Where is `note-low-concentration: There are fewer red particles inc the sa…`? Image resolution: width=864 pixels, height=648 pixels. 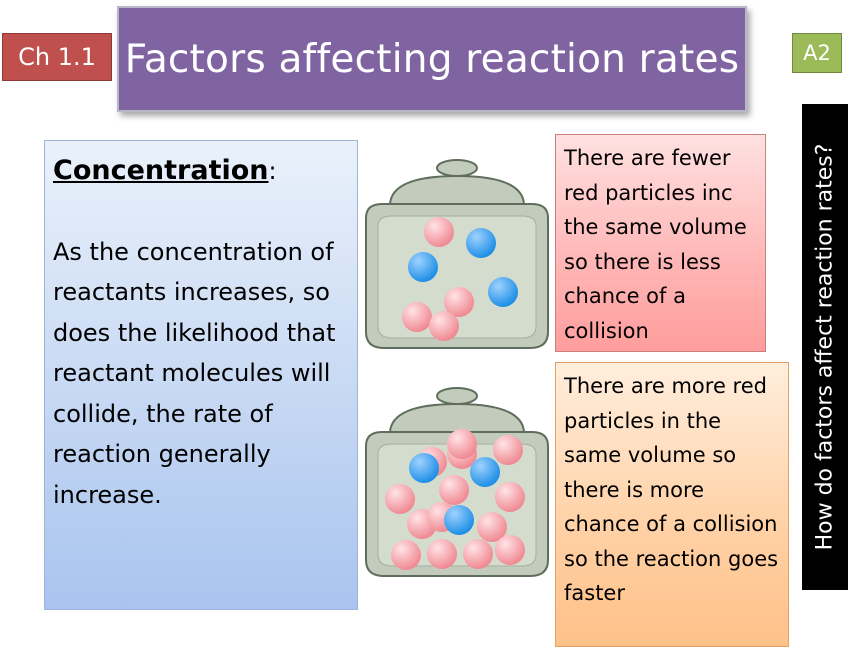 note-low-concentration: There are fewer red particles inc the sa… is located at coordinates (660, 243).